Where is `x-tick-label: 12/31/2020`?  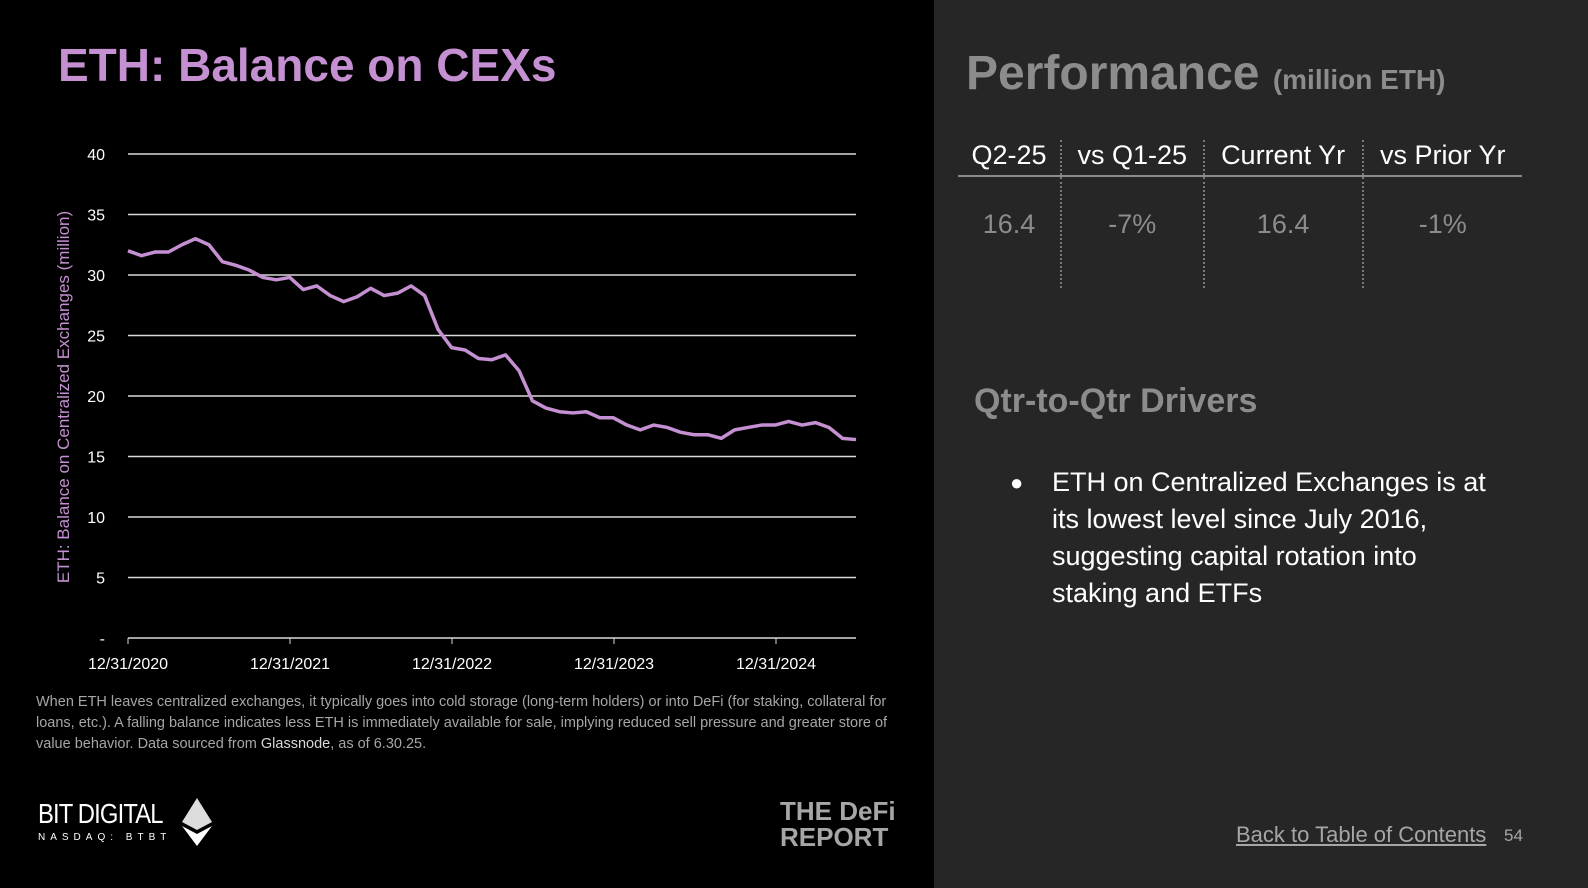 x-tick-label: 12/31/2020 is located at coordinates (128, 664).